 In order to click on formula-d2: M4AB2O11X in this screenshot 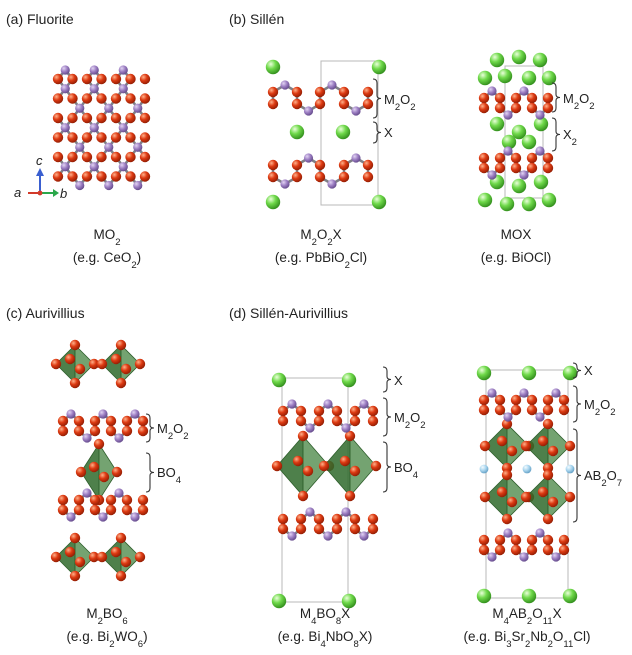, I will do `click(526, 616)`.